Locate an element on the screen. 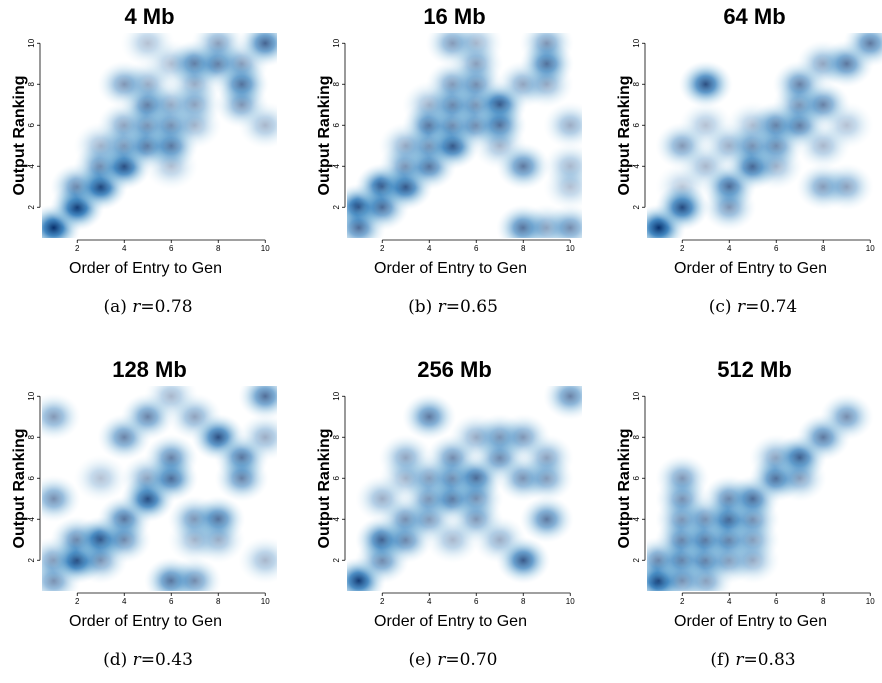 The height and width of the screenshot is (683, 882). caption-value: =0.74 is located at coordinates (771, 307).